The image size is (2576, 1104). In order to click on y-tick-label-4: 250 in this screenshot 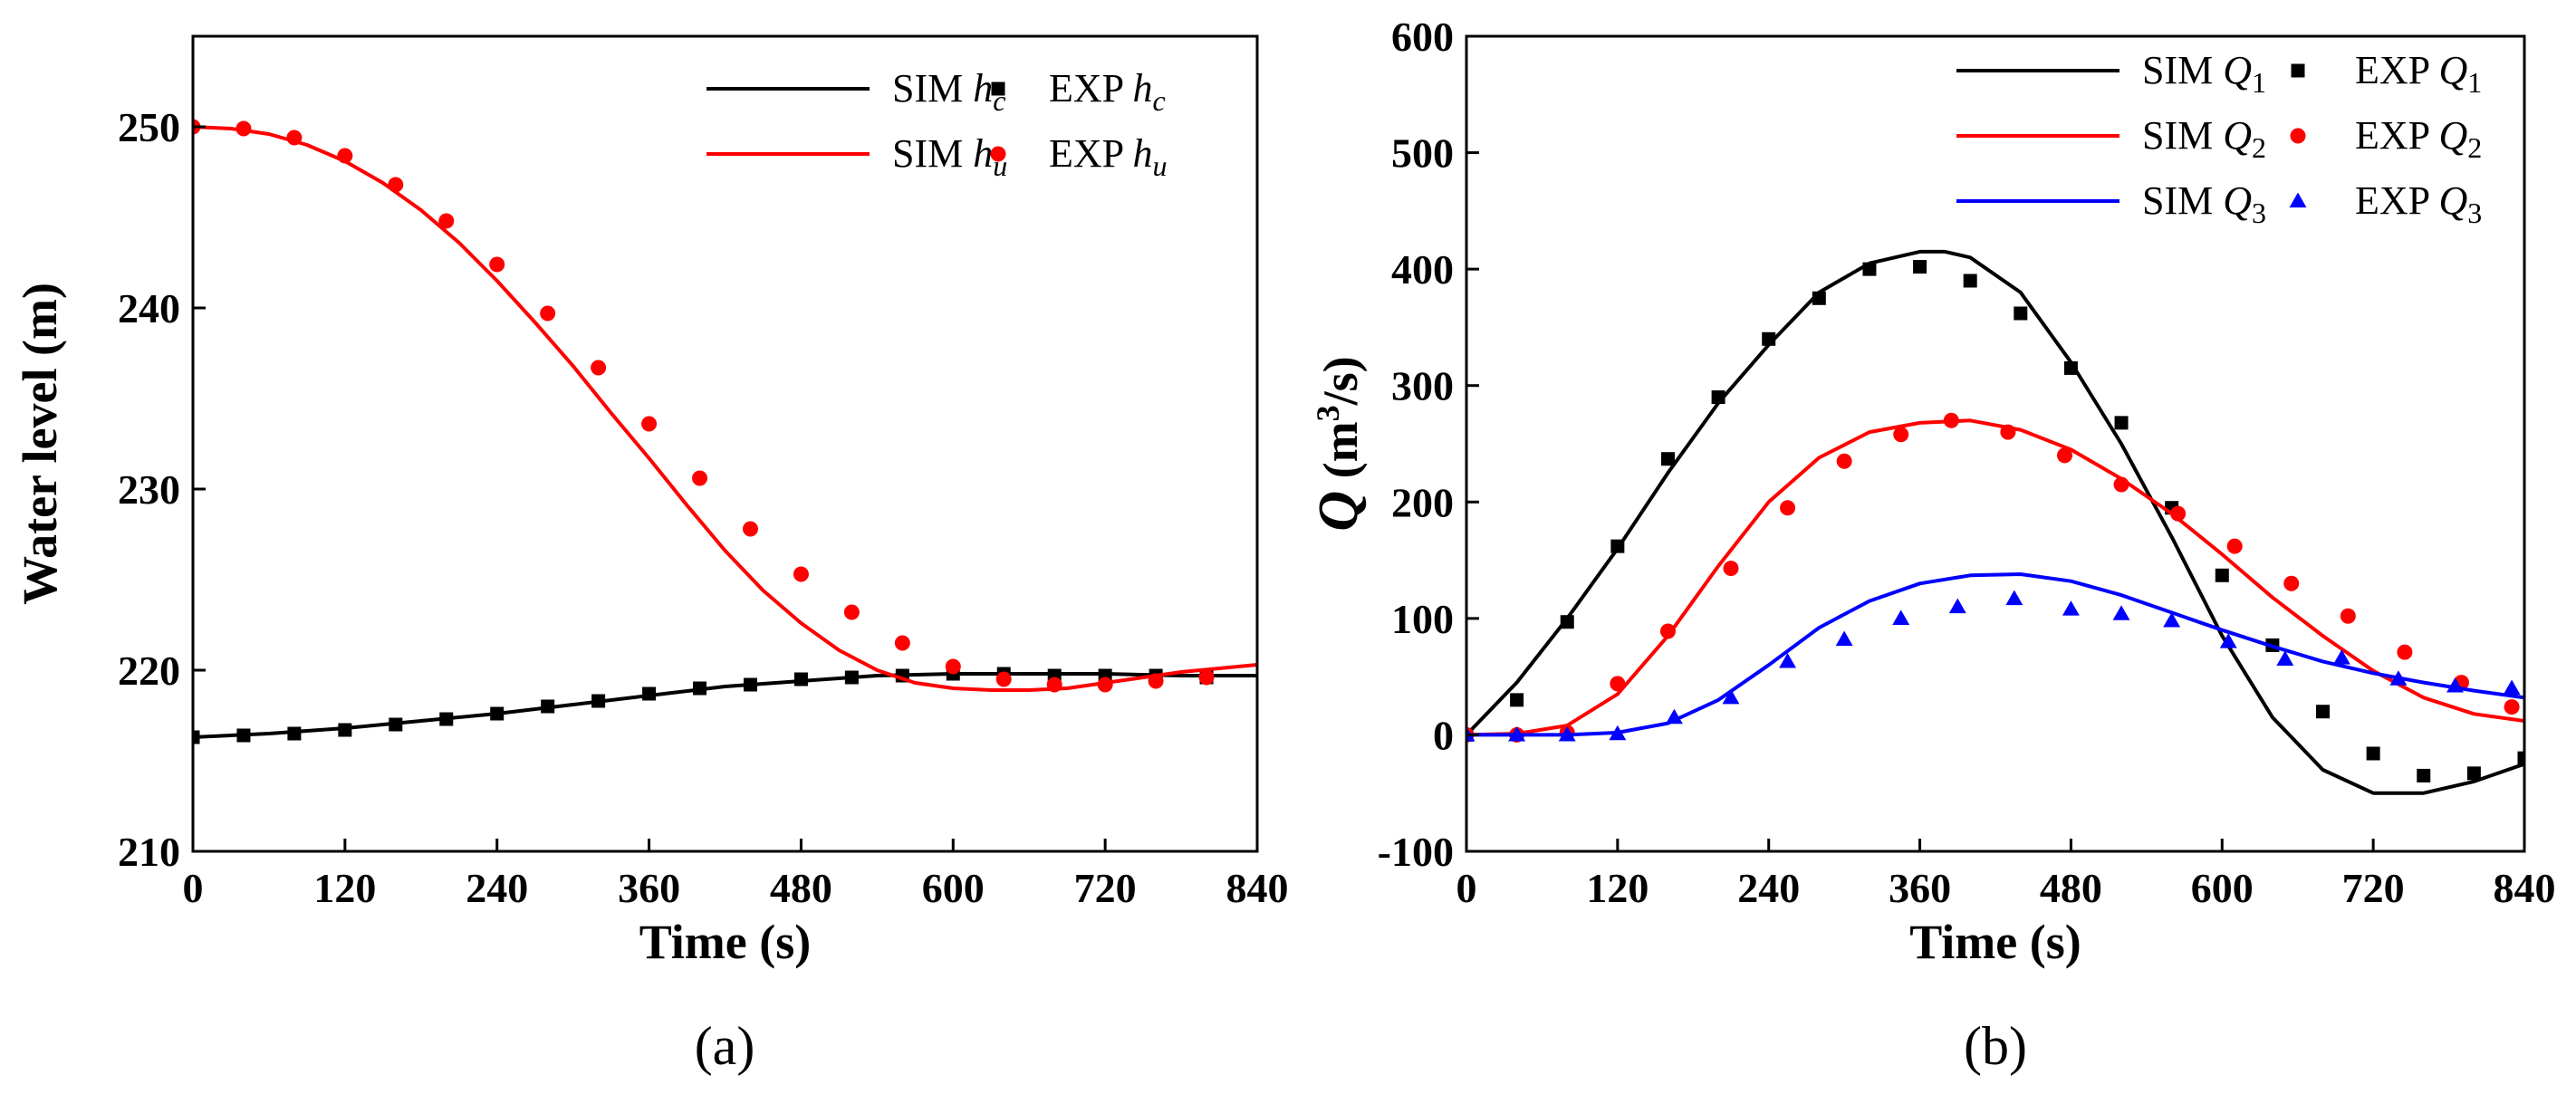, I will do `click(149, 127)`.